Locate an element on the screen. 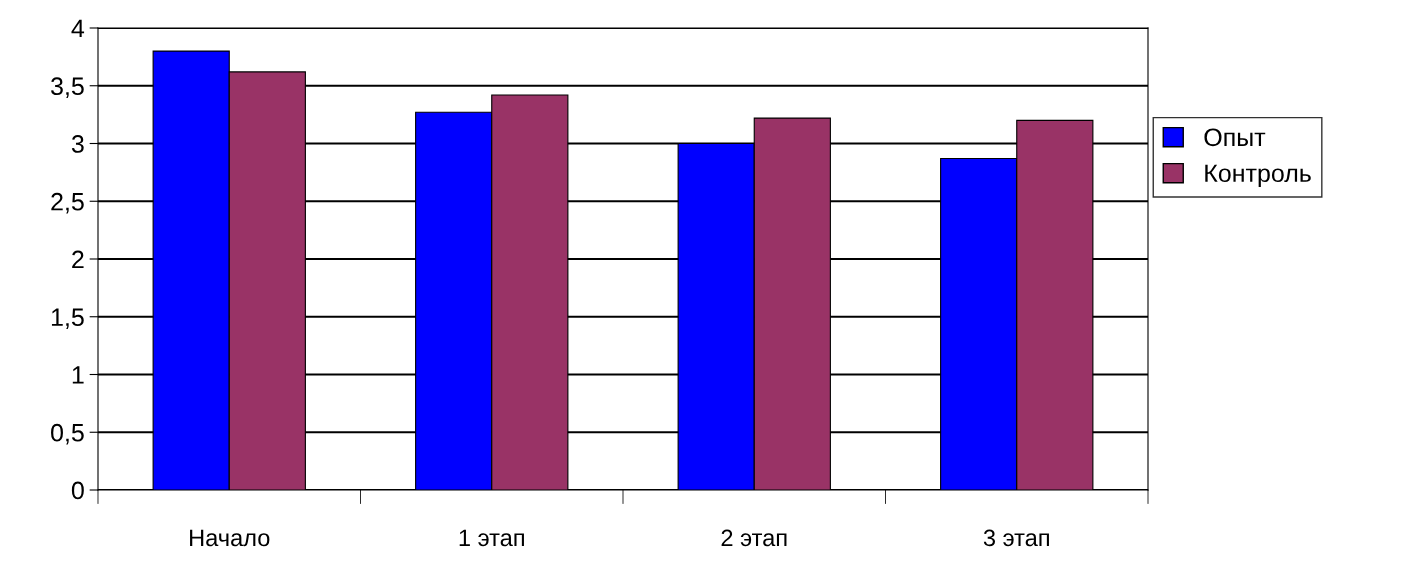 Image resolution: width=1412 pixels, height=577 pixels. y-tick-label: 3,5 is located at coordinates (67, 88).